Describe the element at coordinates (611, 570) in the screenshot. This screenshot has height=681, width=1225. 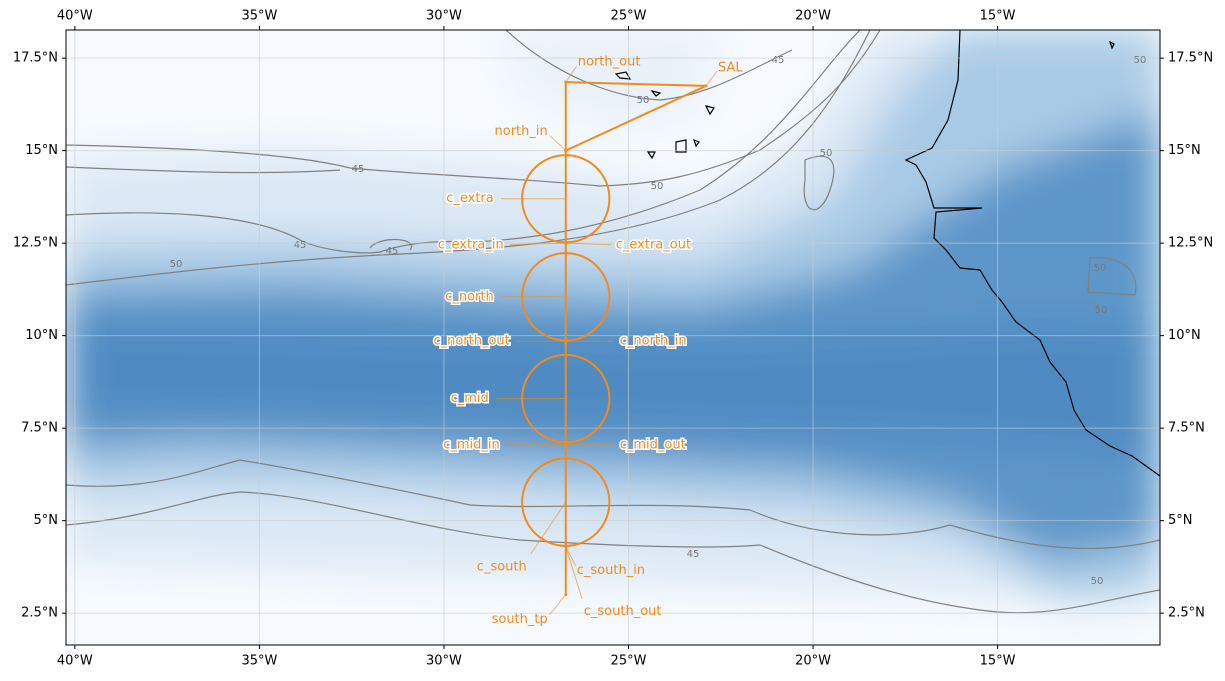
I see `waypoint-label: c_south_in` at that location.